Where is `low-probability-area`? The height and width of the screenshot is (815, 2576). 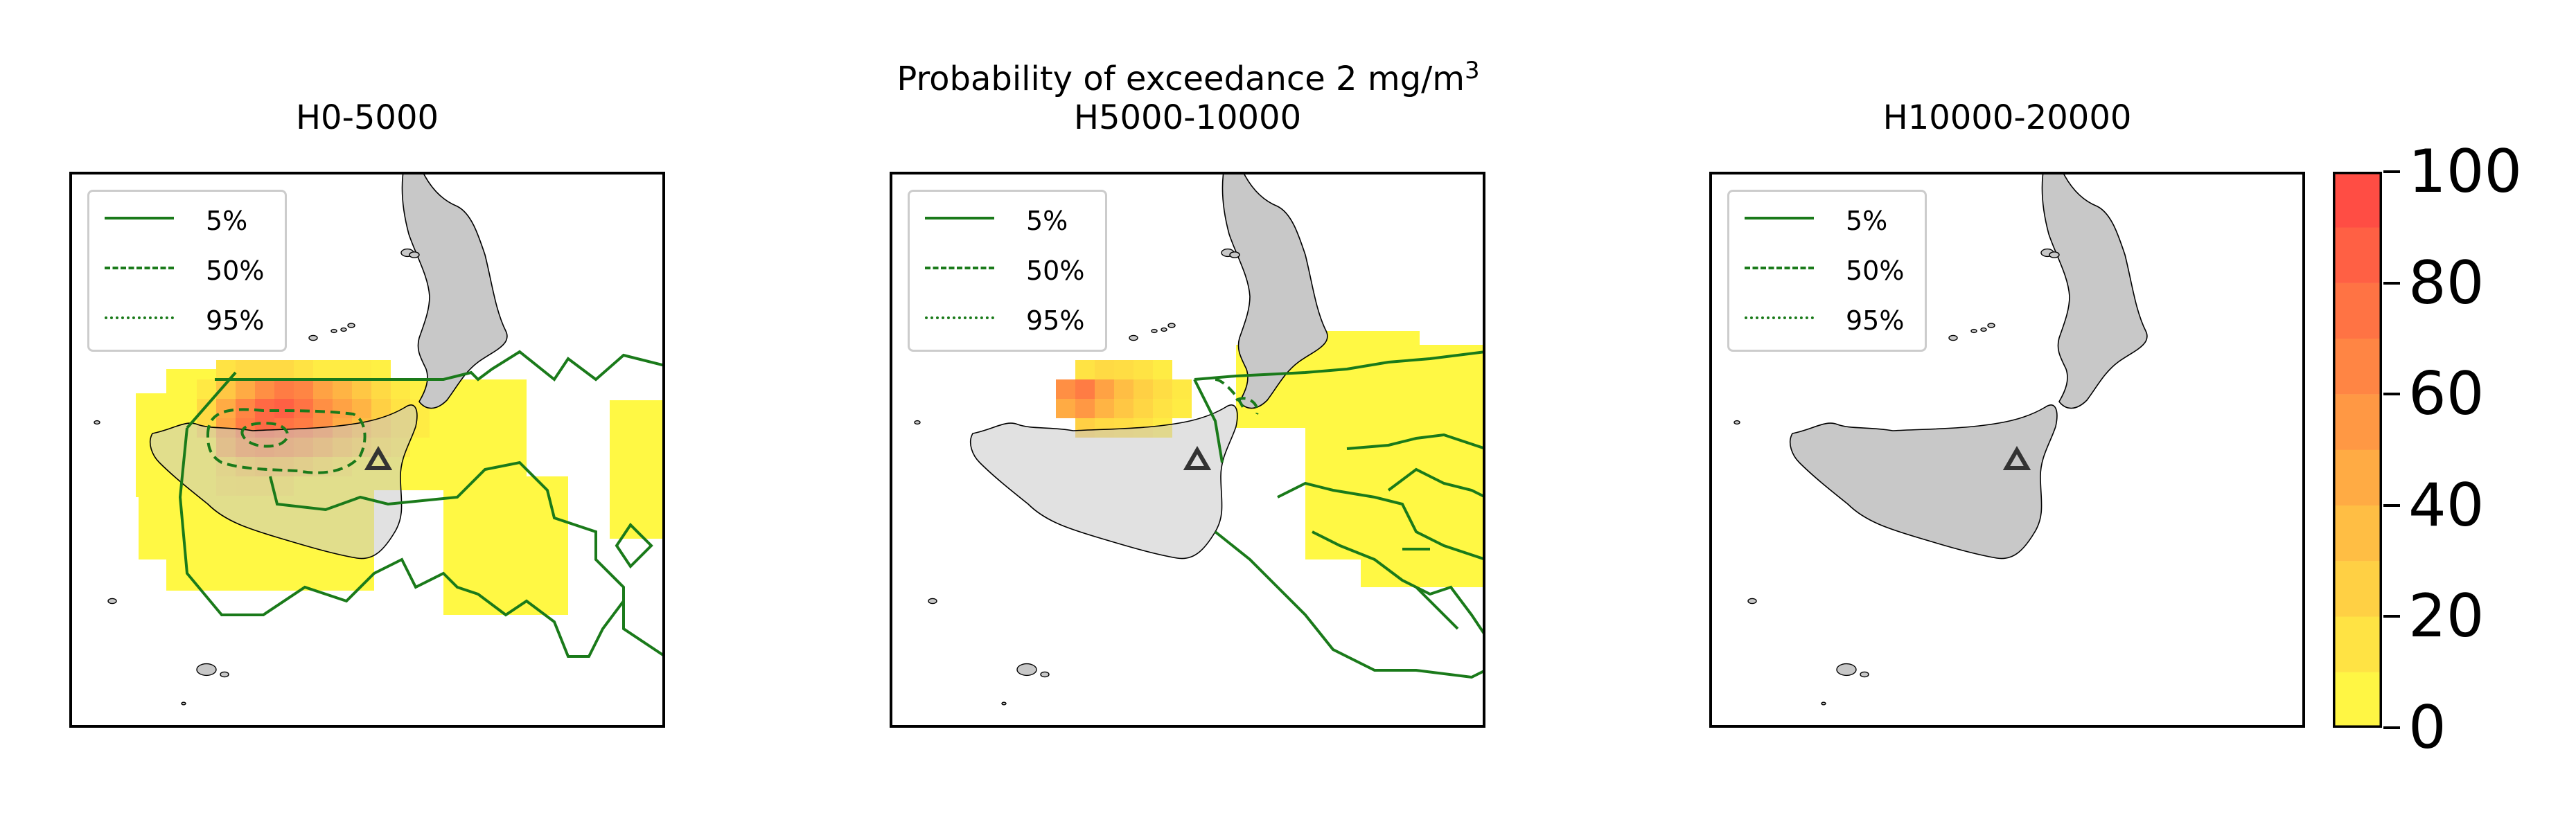 low-probability-area is located at coordinates (637, 470).